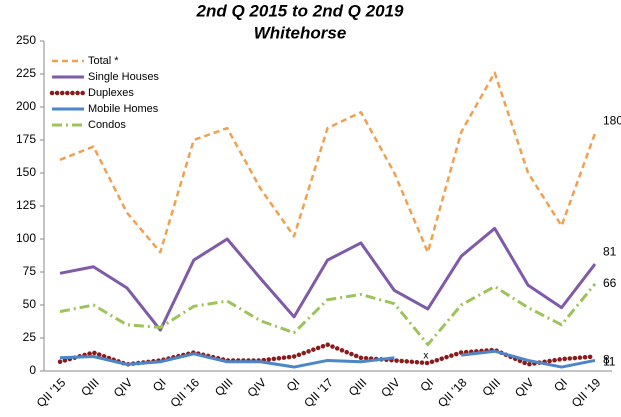 This screenshot has height=417, width=621. What do you see at coordinates (586, 392) in the screenshot?
I see `x-tick-label: QII '19` at bounding box center [586, 392].